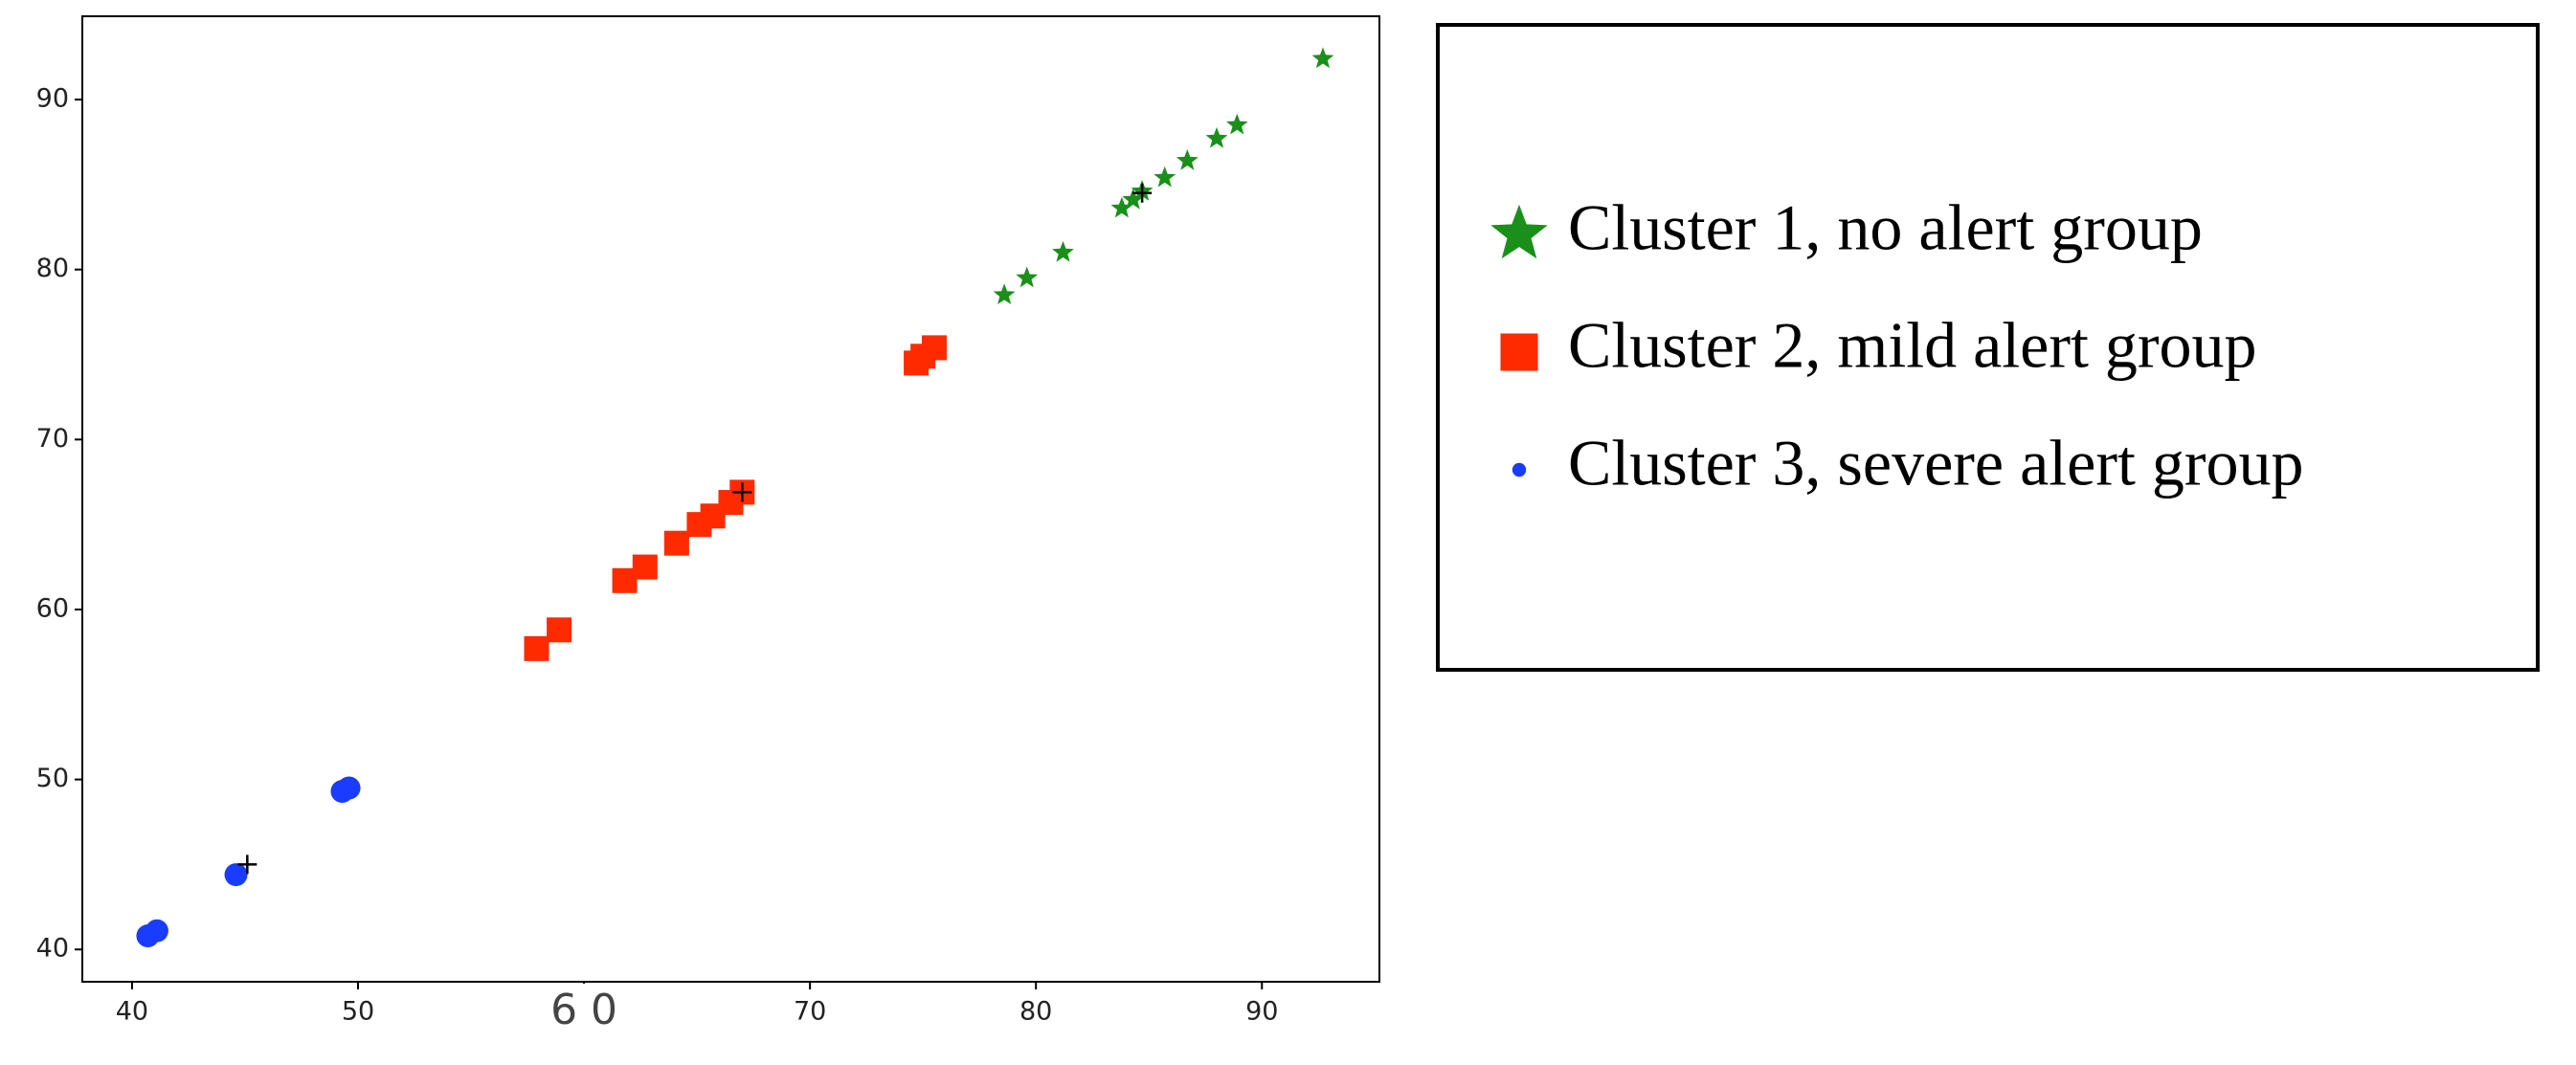  I want to click on legend-label: Cluster 3, severe alert group, so click(1936, 463).